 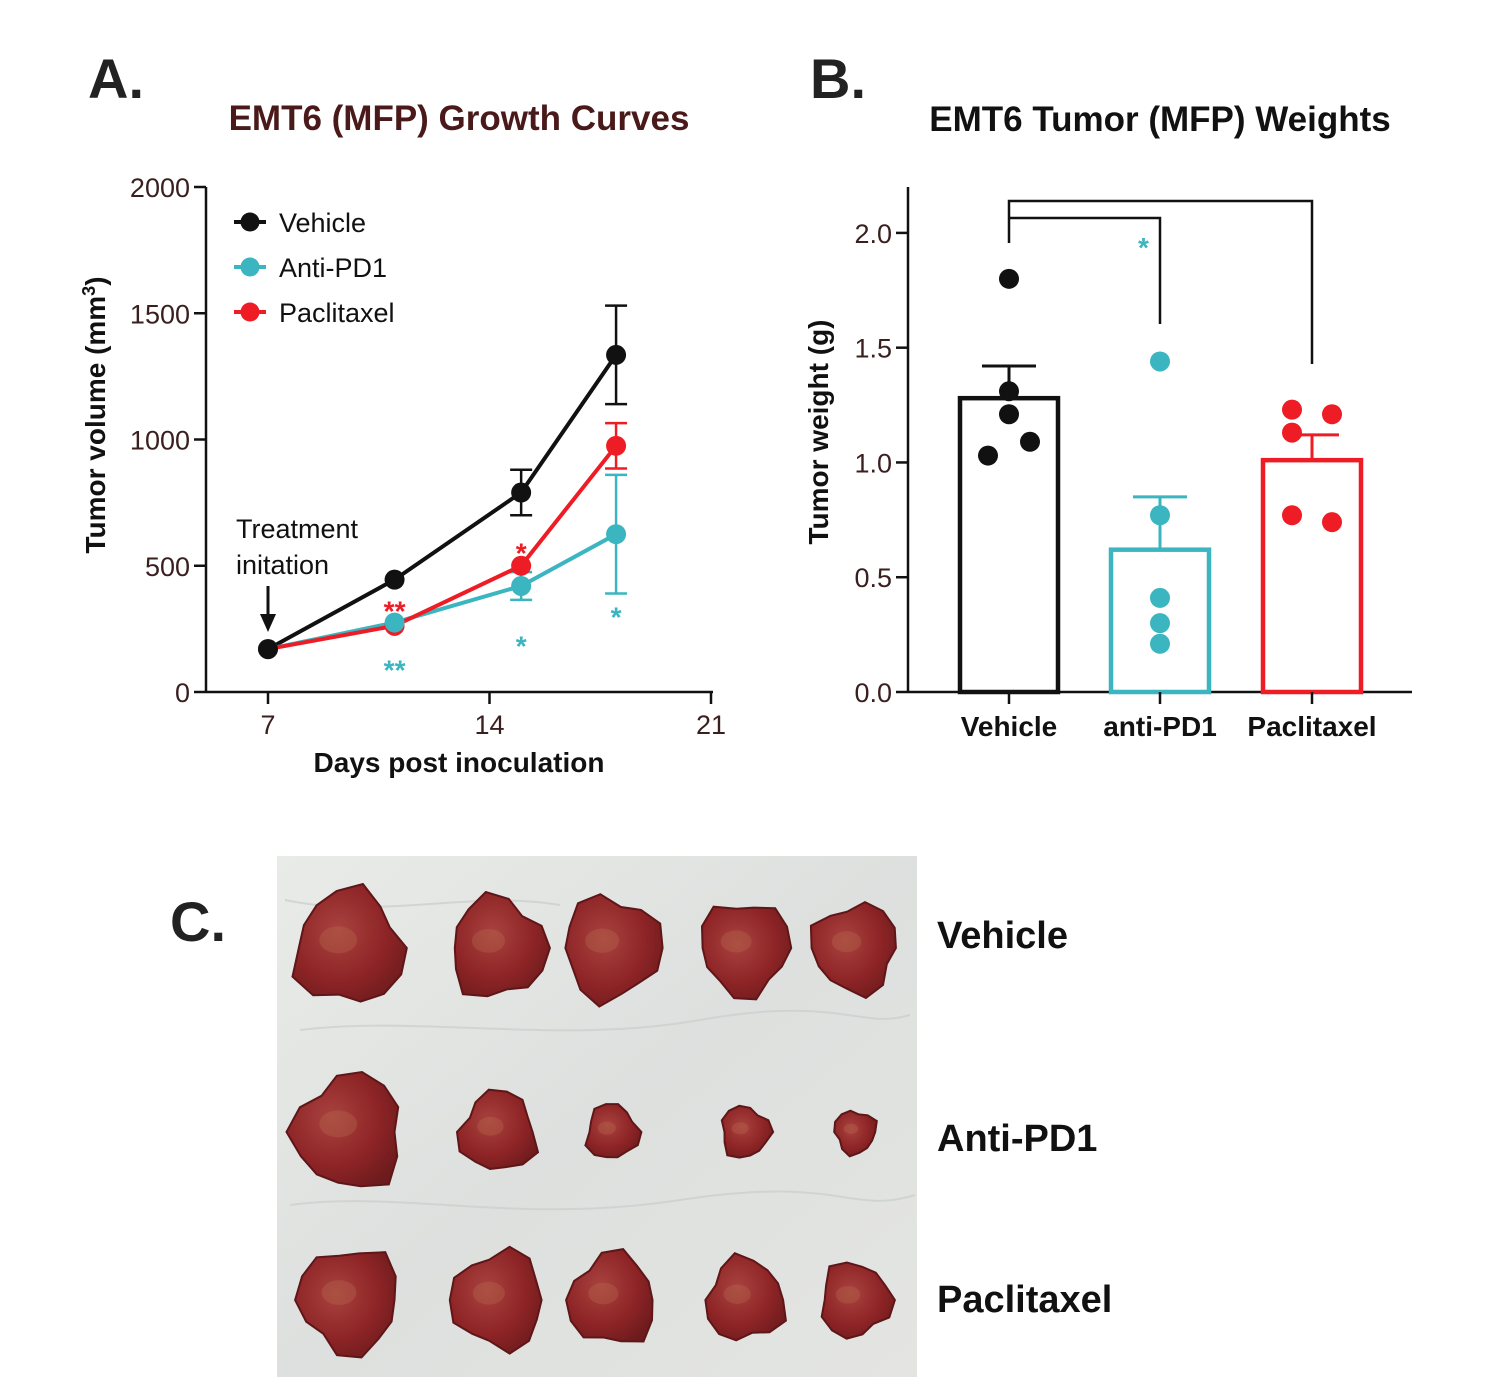 What do you see at coordinates (95, 425) in the screenshot?
I see `chart-a-y-axis-title-main: Tumor volume (mm` at bounding box center [95, 425].